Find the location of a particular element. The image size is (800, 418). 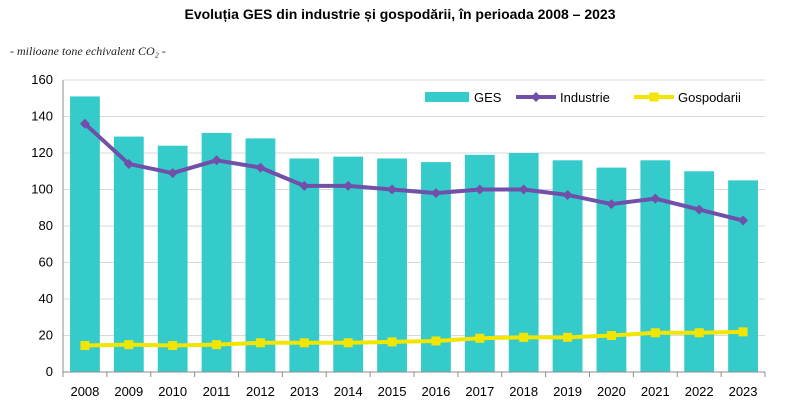

legend: GES Industrie Gospodarii is located at coordinates (583, 97).